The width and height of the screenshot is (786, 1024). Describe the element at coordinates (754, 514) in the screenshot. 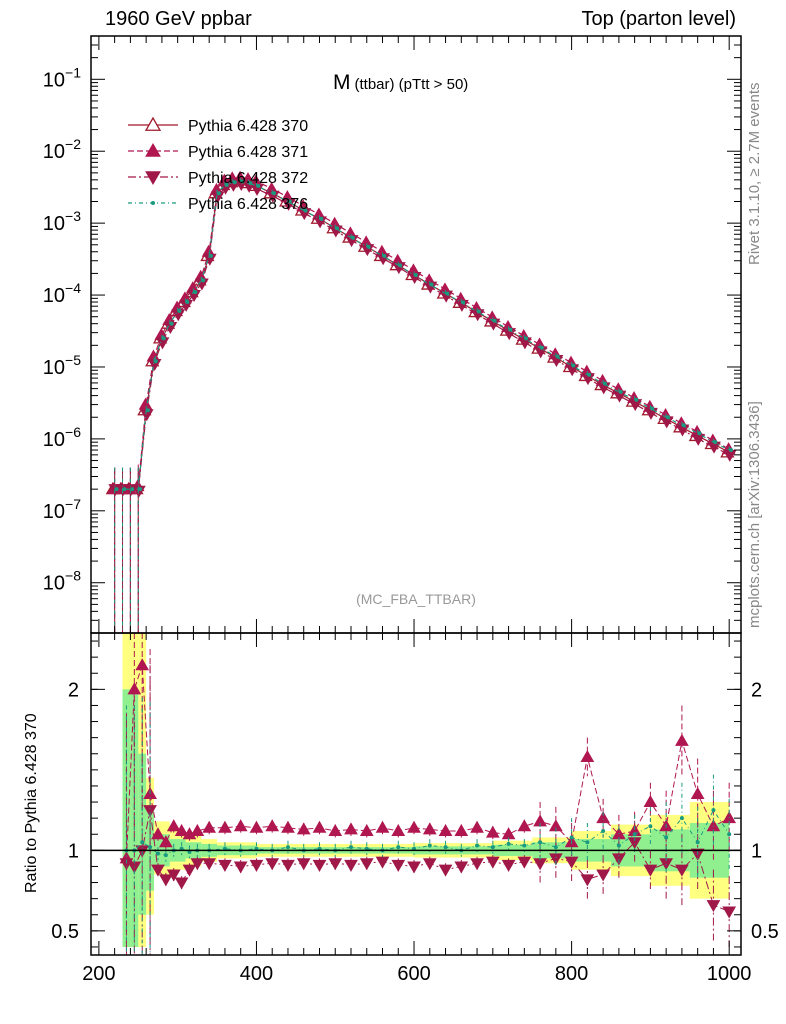

I see `mcplots-label: mcplots.cern.ch [arXiv:1306.3436]` at that location.